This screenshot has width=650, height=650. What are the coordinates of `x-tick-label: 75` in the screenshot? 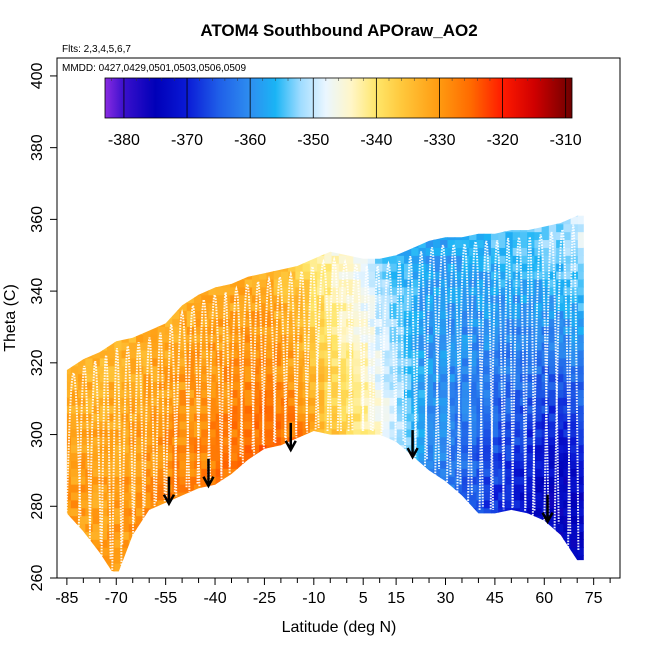 It's located at (594, 598).